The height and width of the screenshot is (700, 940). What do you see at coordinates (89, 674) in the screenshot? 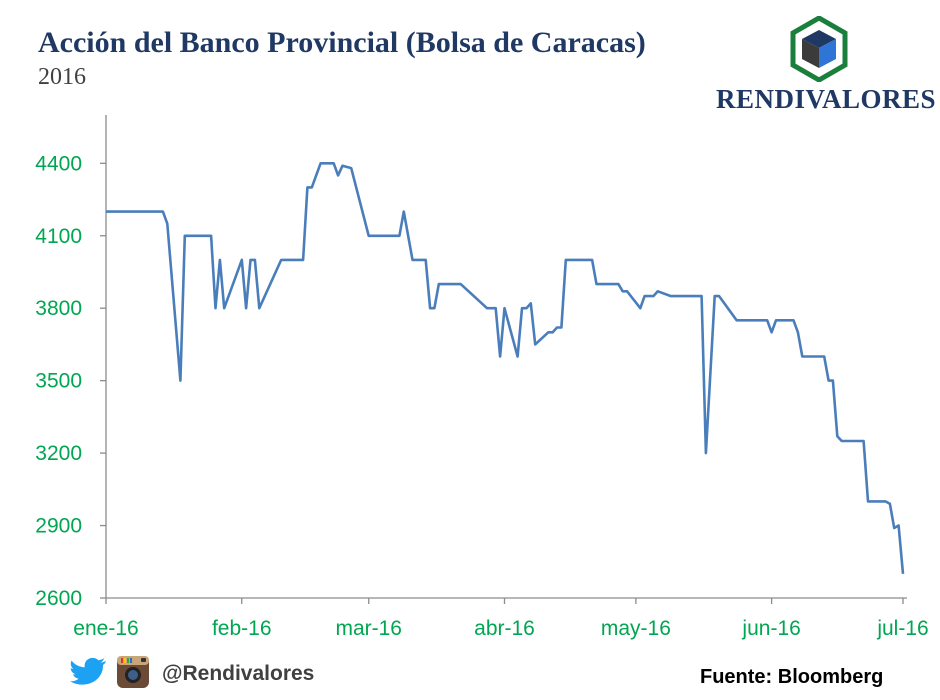
I see `twitter-bird-icon` at bounding box center [89, 674].